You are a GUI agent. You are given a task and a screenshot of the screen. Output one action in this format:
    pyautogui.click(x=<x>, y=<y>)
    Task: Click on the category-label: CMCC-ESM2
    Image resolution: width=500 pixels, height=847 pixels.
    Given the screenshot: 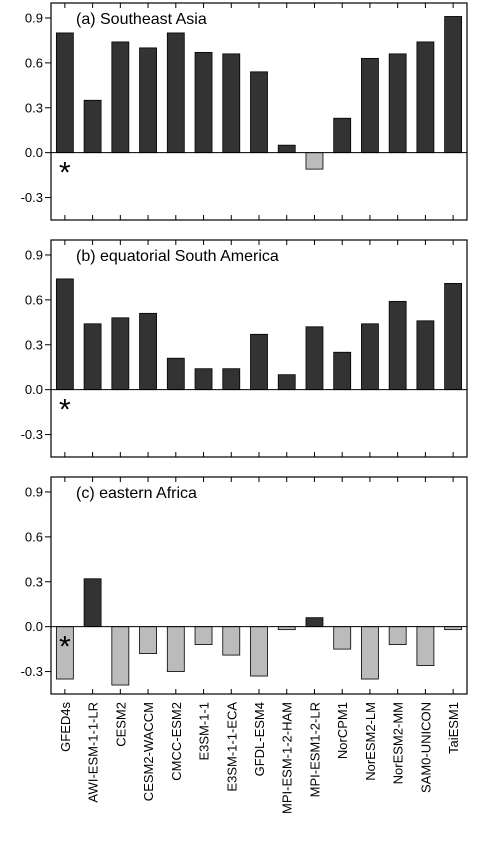 What is the action you would take?
    pyautogui.click(x=176, y=741)
    